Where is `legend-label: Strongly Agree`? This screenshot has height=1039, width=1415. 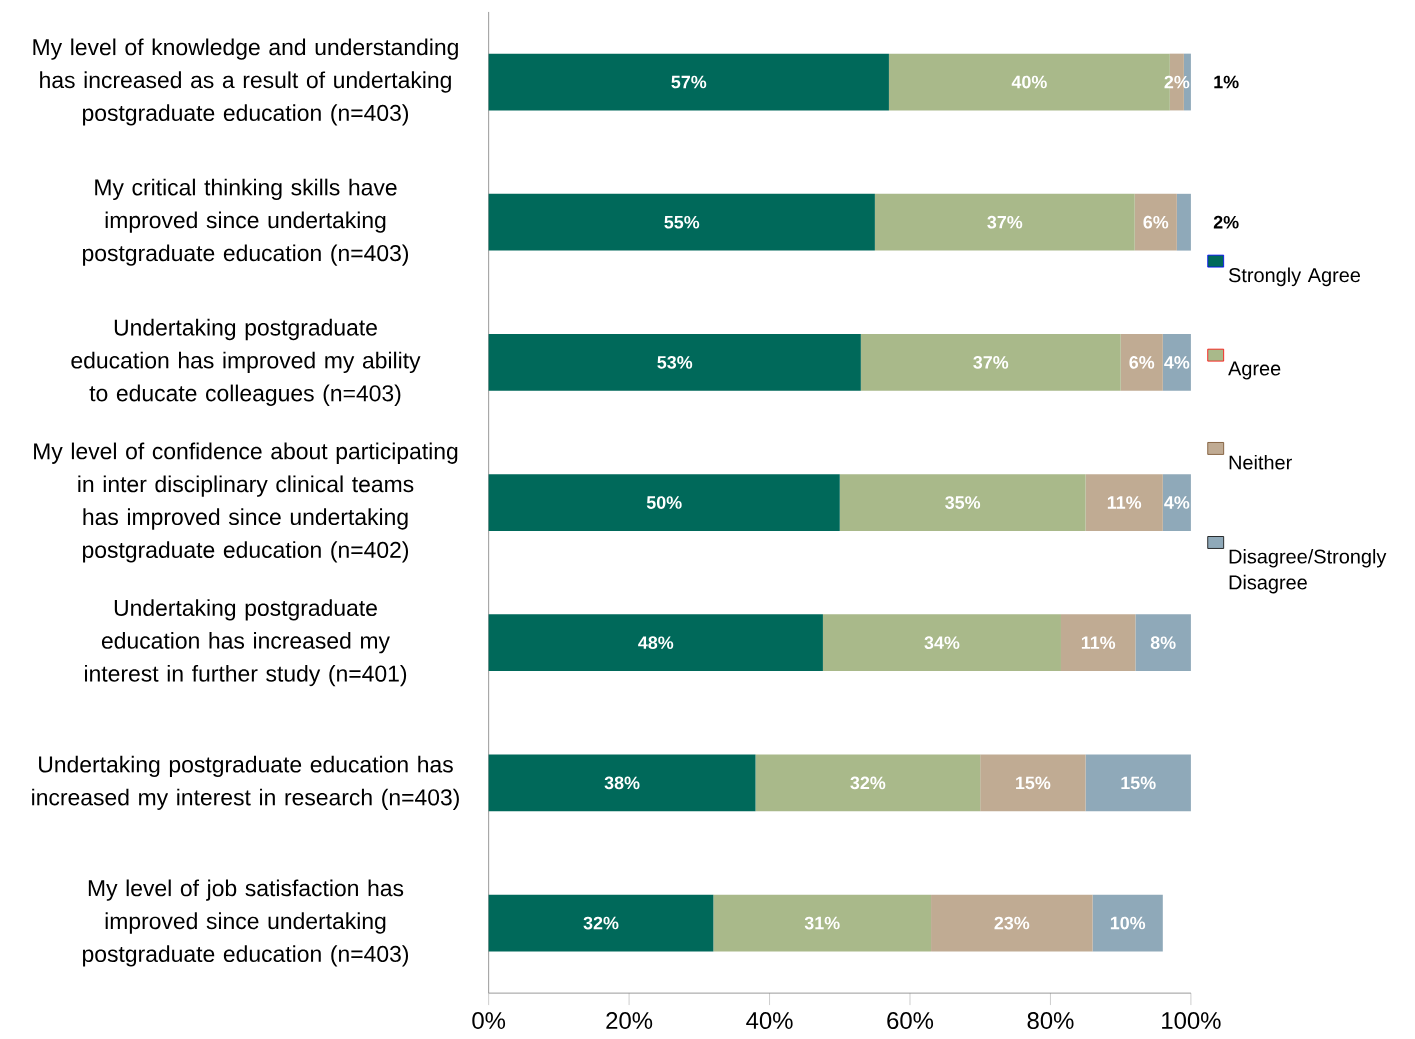
legend-label: Strongly Agree is located at coordinates (1294, 277).